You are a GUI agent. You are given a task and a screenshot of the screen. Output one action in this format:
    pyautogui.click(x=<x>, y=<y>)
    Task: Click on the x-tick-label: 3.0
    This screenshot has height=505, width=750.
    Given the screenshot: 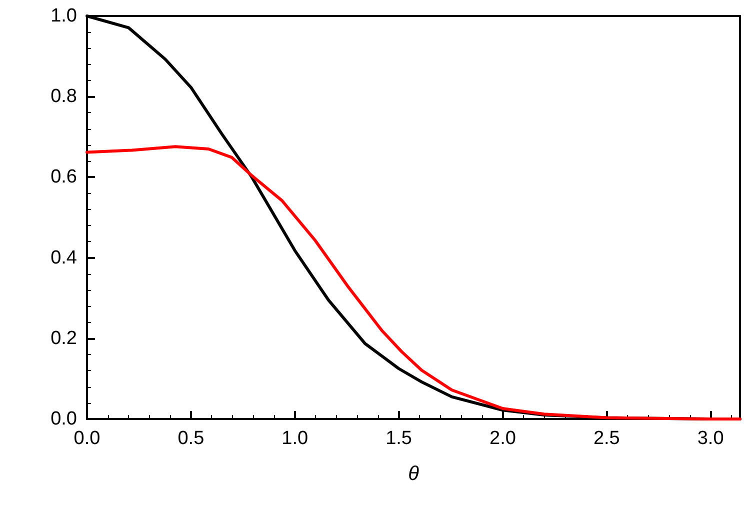 What is the action you would take?
    pyautogui.click(x=710, y=438)
    